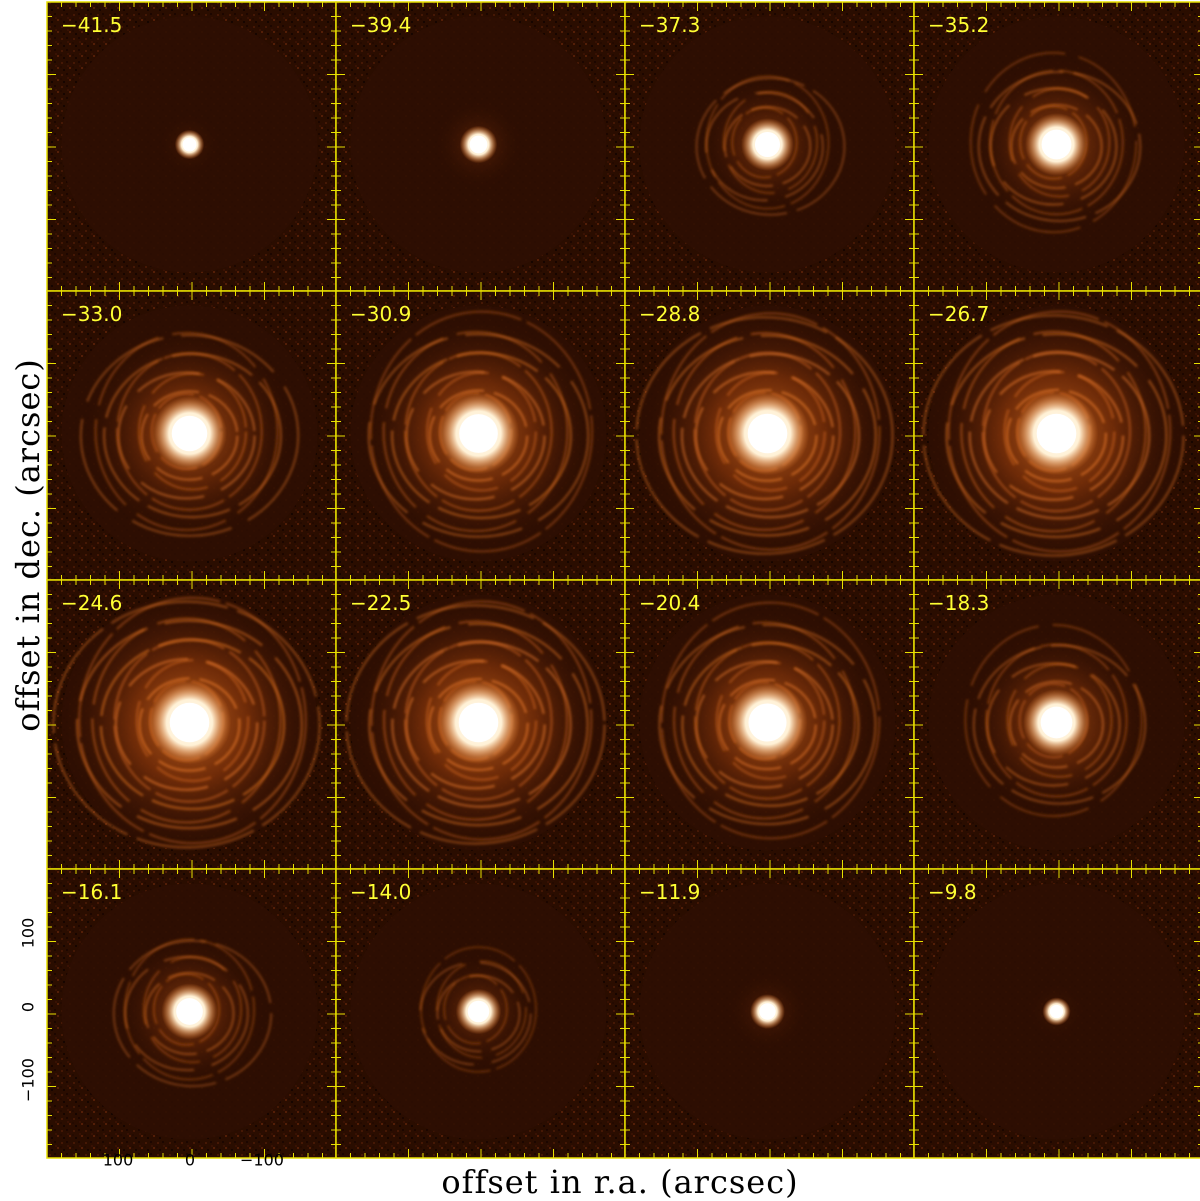  I want to click on velocity-label: −30.9, so click(380, 314).